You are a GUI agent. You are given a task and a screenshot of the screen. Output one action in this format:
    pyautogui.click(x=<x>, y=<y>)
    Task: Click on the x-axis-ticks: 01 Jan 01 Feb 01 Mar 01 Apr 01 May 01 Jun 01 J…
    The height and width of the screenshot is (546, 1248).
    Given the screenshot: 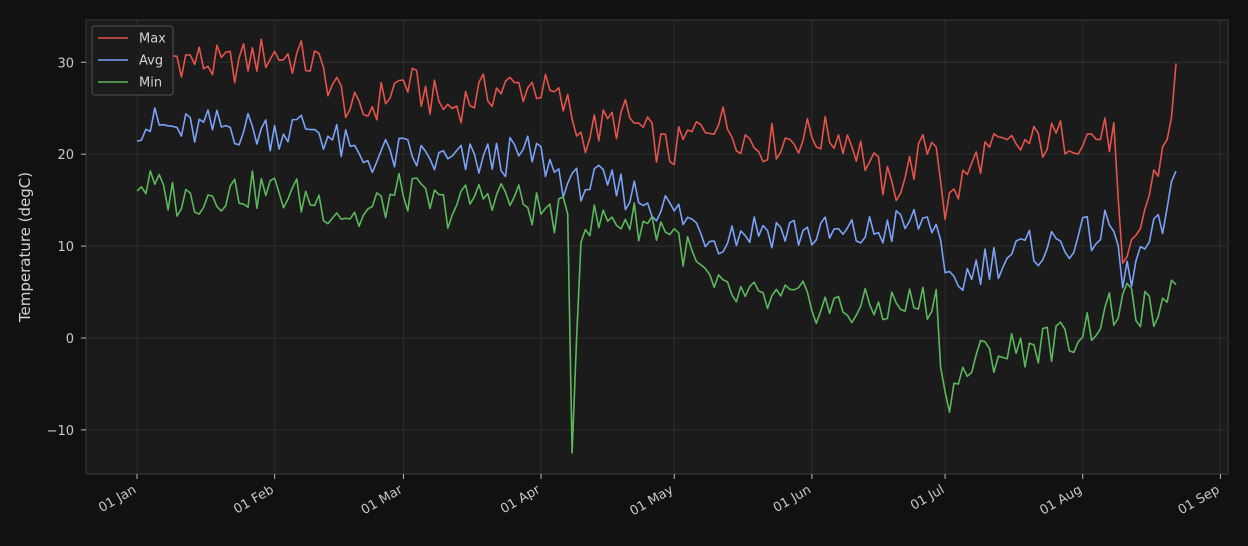 What is the action you would take?
    pyautogui.click(x=659, y=496)
    